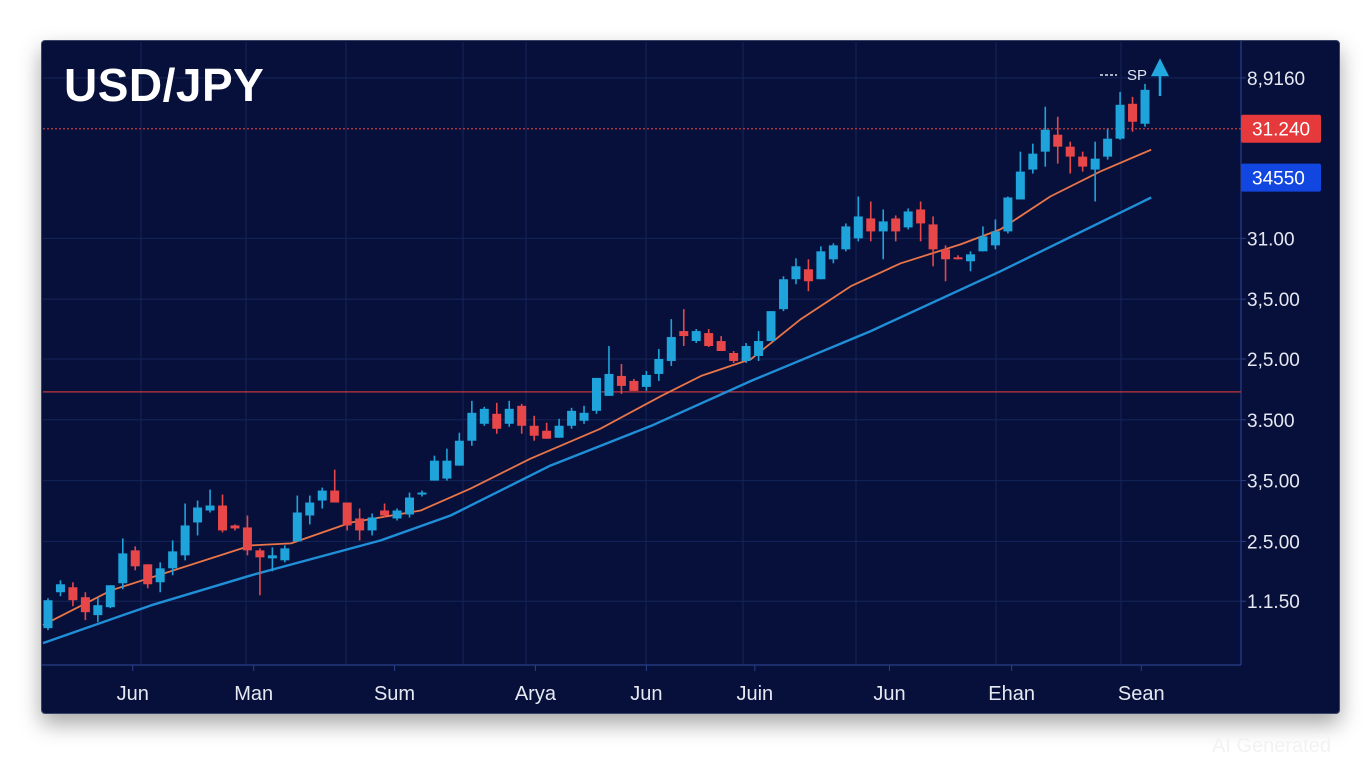  What do you see at coordinates (1271, 421) in the screenshot?
I see `y-tick-label: 3.500` at bounding box center [1271, 421].